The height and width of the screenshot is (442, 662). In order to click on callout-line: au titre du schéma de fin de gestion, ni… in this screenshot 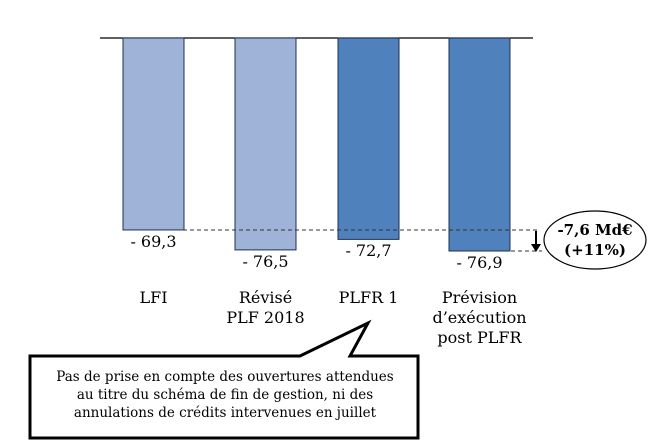, I will do `click(225, 395)`.